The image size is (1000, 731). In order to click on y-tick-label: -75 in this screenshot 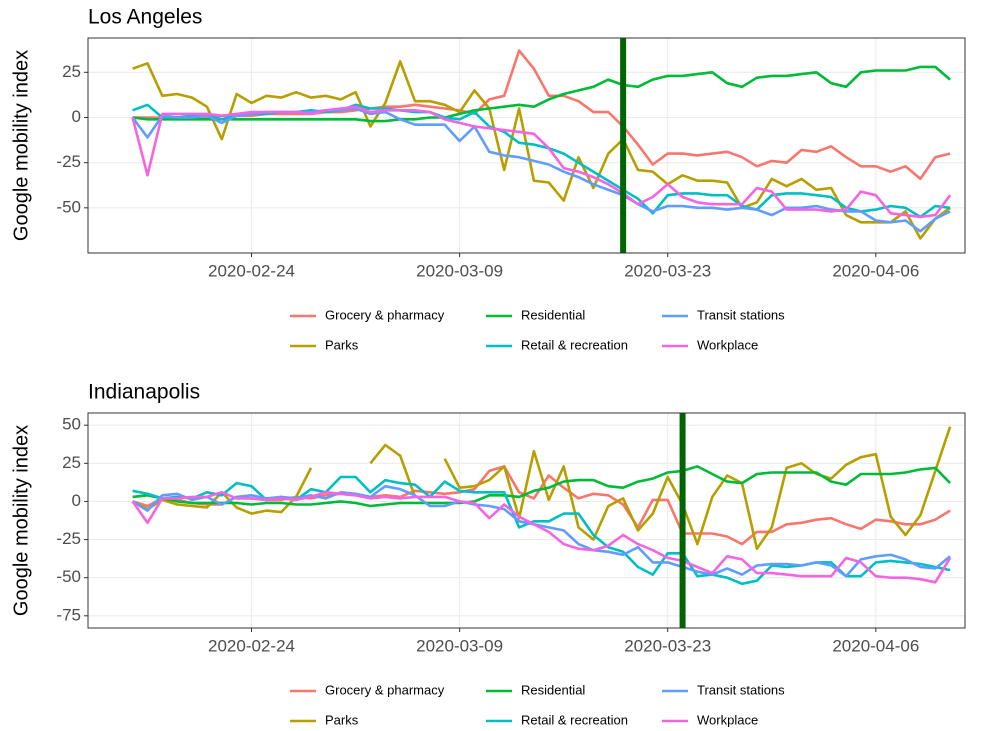, I will do `click(68, 614)`.